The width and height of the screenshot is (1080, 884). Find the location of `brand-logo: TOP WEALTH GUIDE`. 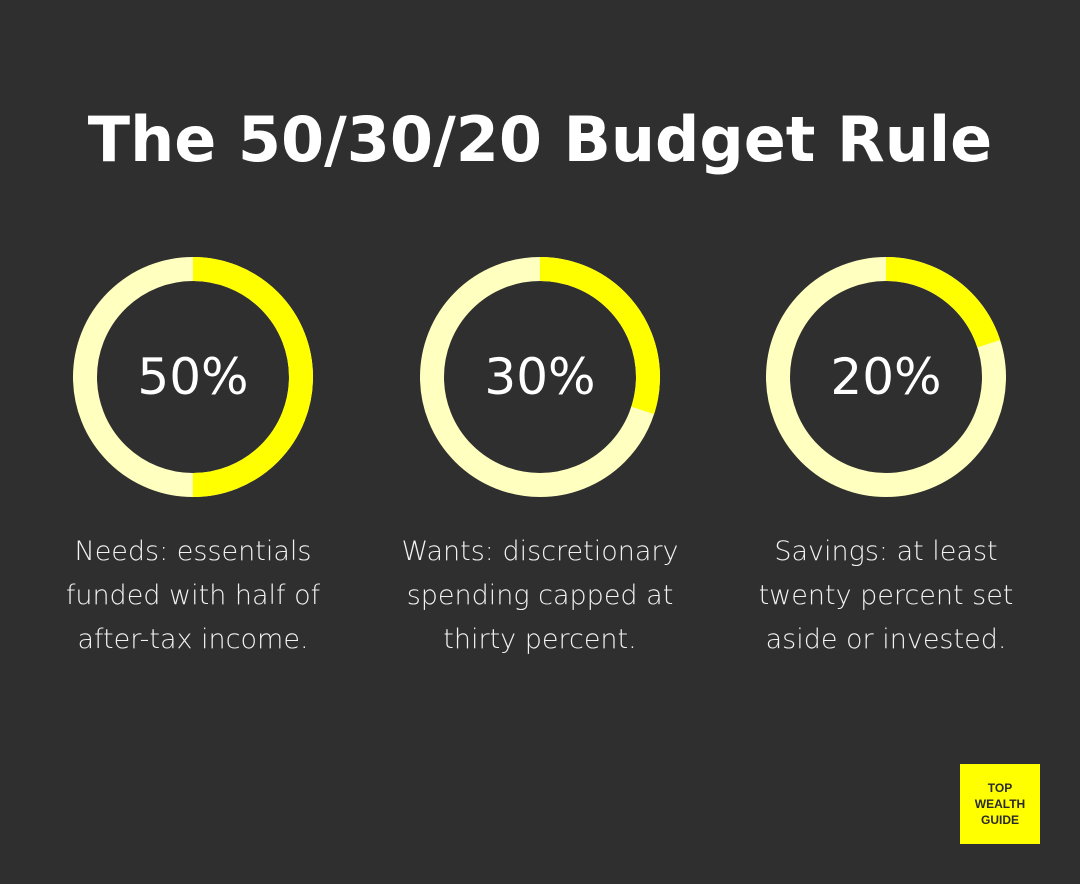

brand-logo: TOP WEALTH GUIDE is located at coordinates (1000, 804).